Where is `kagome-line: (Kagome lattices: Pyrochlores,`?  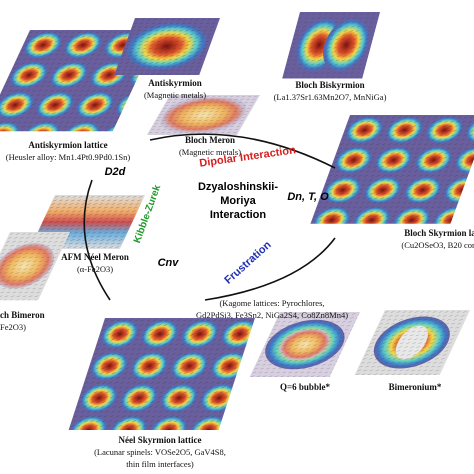
kagome-line: (Kagome lattices: Pyrochlores, is located at coordinates (271, 303).